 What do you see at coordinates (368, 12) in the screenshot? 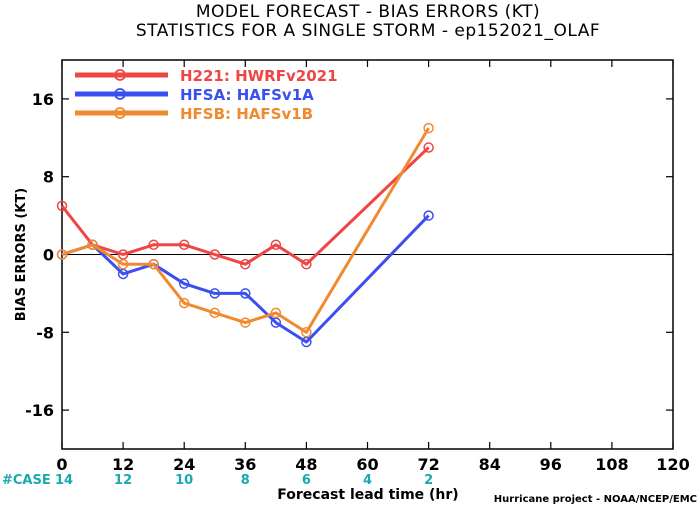
I see `chart-title: MODEL FORECAST - BIAS ERRORS (KT)` at bounding box center [368, 12].